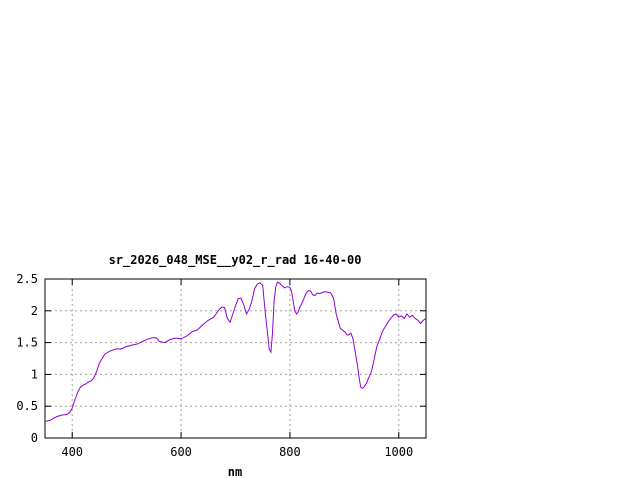 This screenshot has height=480, width=640. What do you see at coordinates (27, 343) in the screenshot?
I see `y-tick-label: 1.5` at bounding box center [27, 343].